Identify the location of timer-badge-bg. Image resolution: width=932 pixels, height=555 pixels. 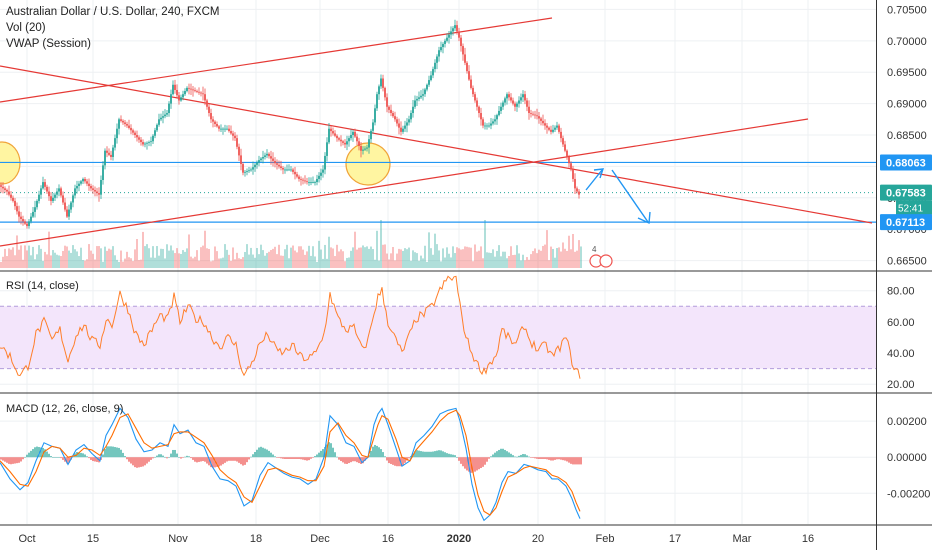
(914, 207).